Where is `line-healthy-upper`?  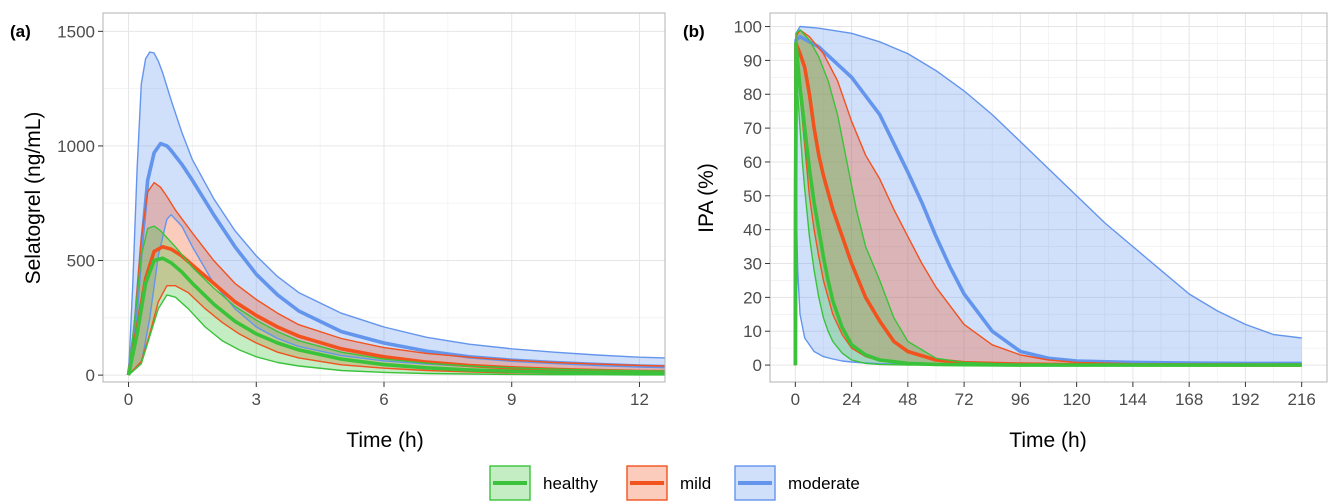
line-healthy-upper is located at coordinates (396, 300).